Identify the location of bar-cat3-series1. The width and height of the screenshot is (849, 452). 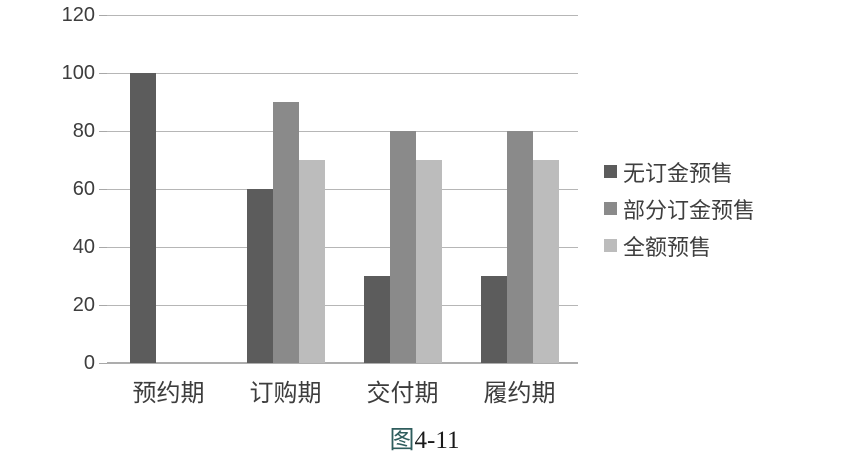
(376, 319).